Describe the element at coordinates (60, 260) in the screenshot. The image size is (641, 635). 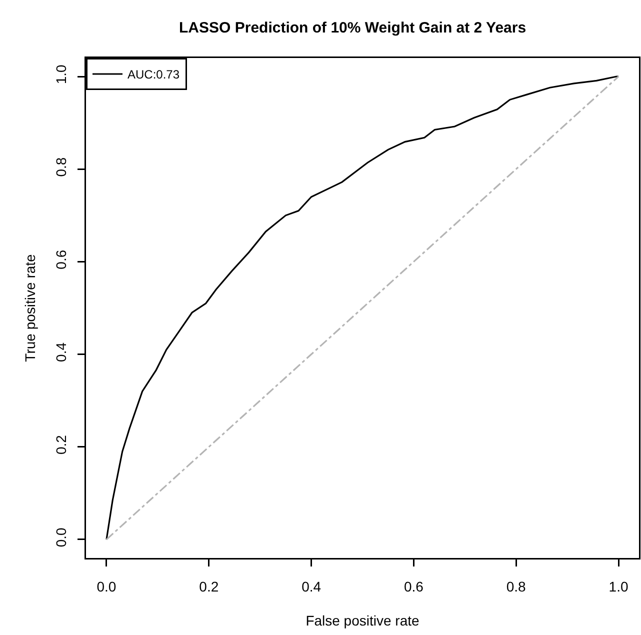
I see `y-tick-label: 0.6` at that location.